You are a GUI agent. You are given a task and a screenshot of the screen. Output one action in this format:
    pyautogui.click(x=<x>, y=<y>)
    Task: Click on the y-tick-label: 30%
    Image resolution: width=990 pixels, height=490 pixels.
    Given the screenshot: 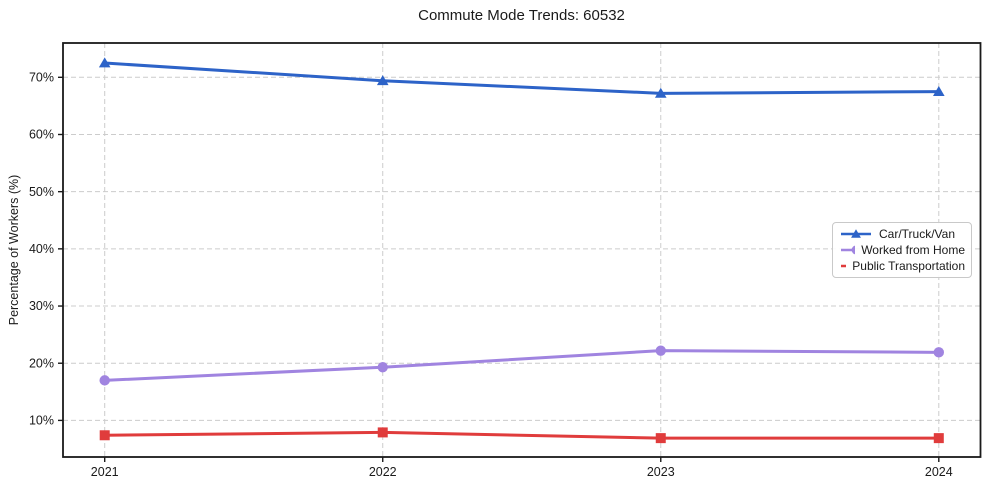 What is the action you would take?
    pyautogui.click(x=41, y=306)
    